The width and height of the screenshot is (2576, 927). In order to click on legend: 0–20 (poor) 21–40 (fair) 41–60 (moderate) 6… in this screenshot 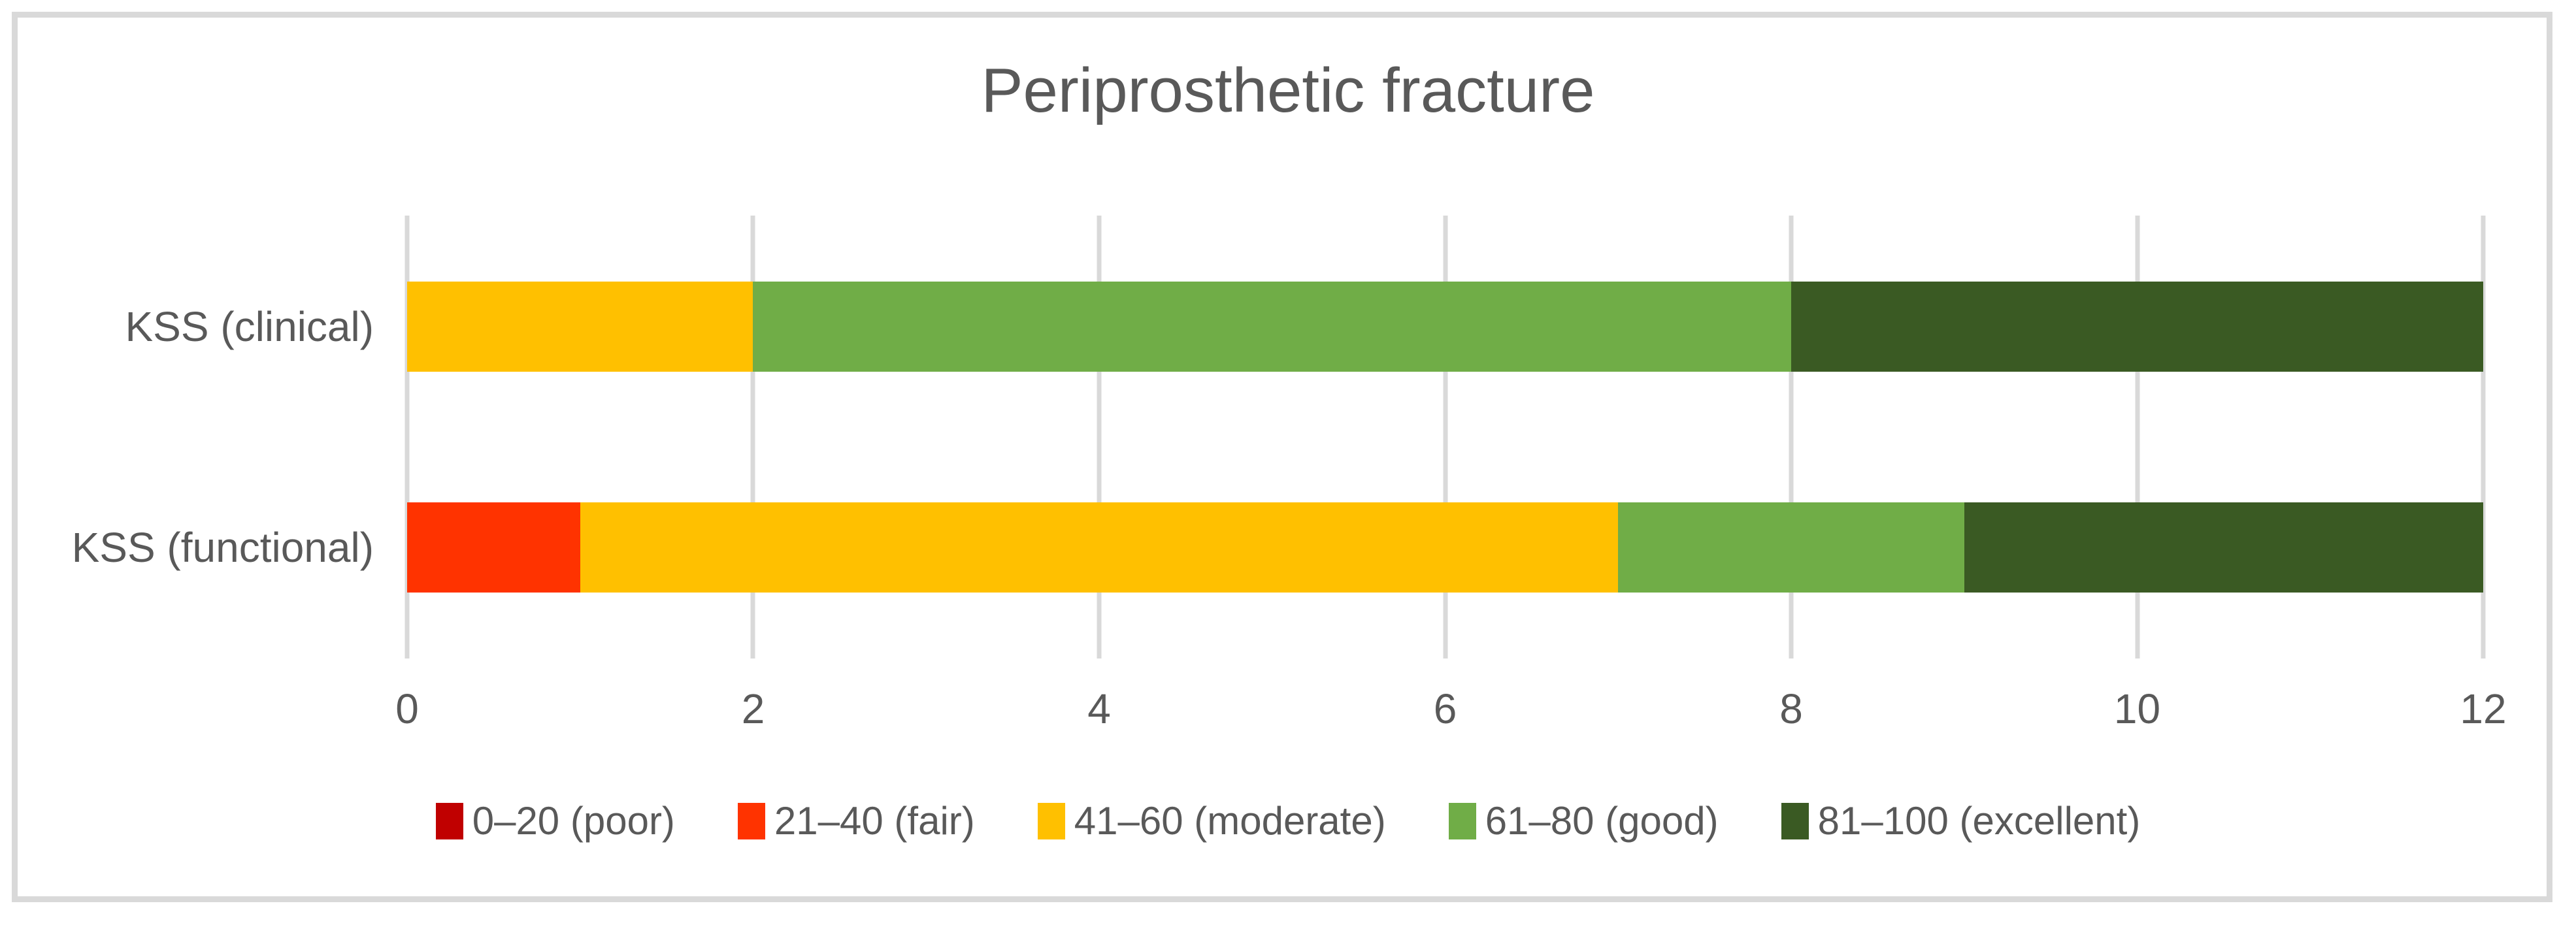, I will do `click(1288, 820)`.